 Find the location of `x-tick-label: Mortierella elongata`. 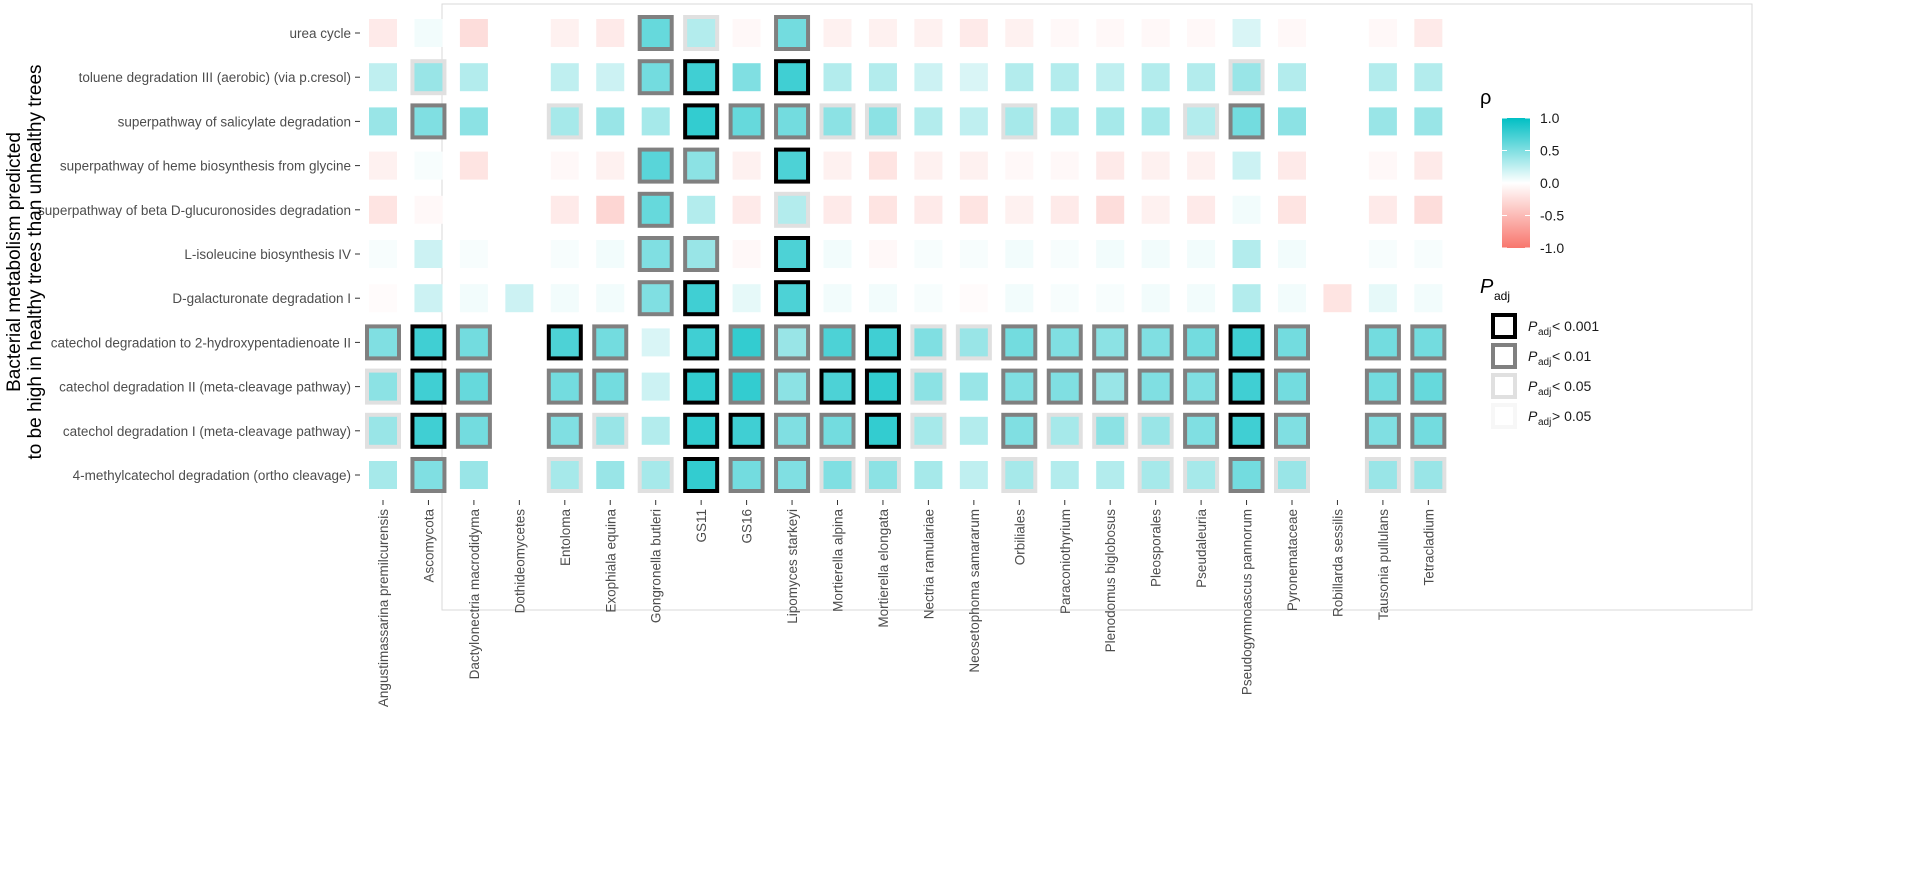

x-tick-label: Mortierella elongata is located at coordinates (883, 568).